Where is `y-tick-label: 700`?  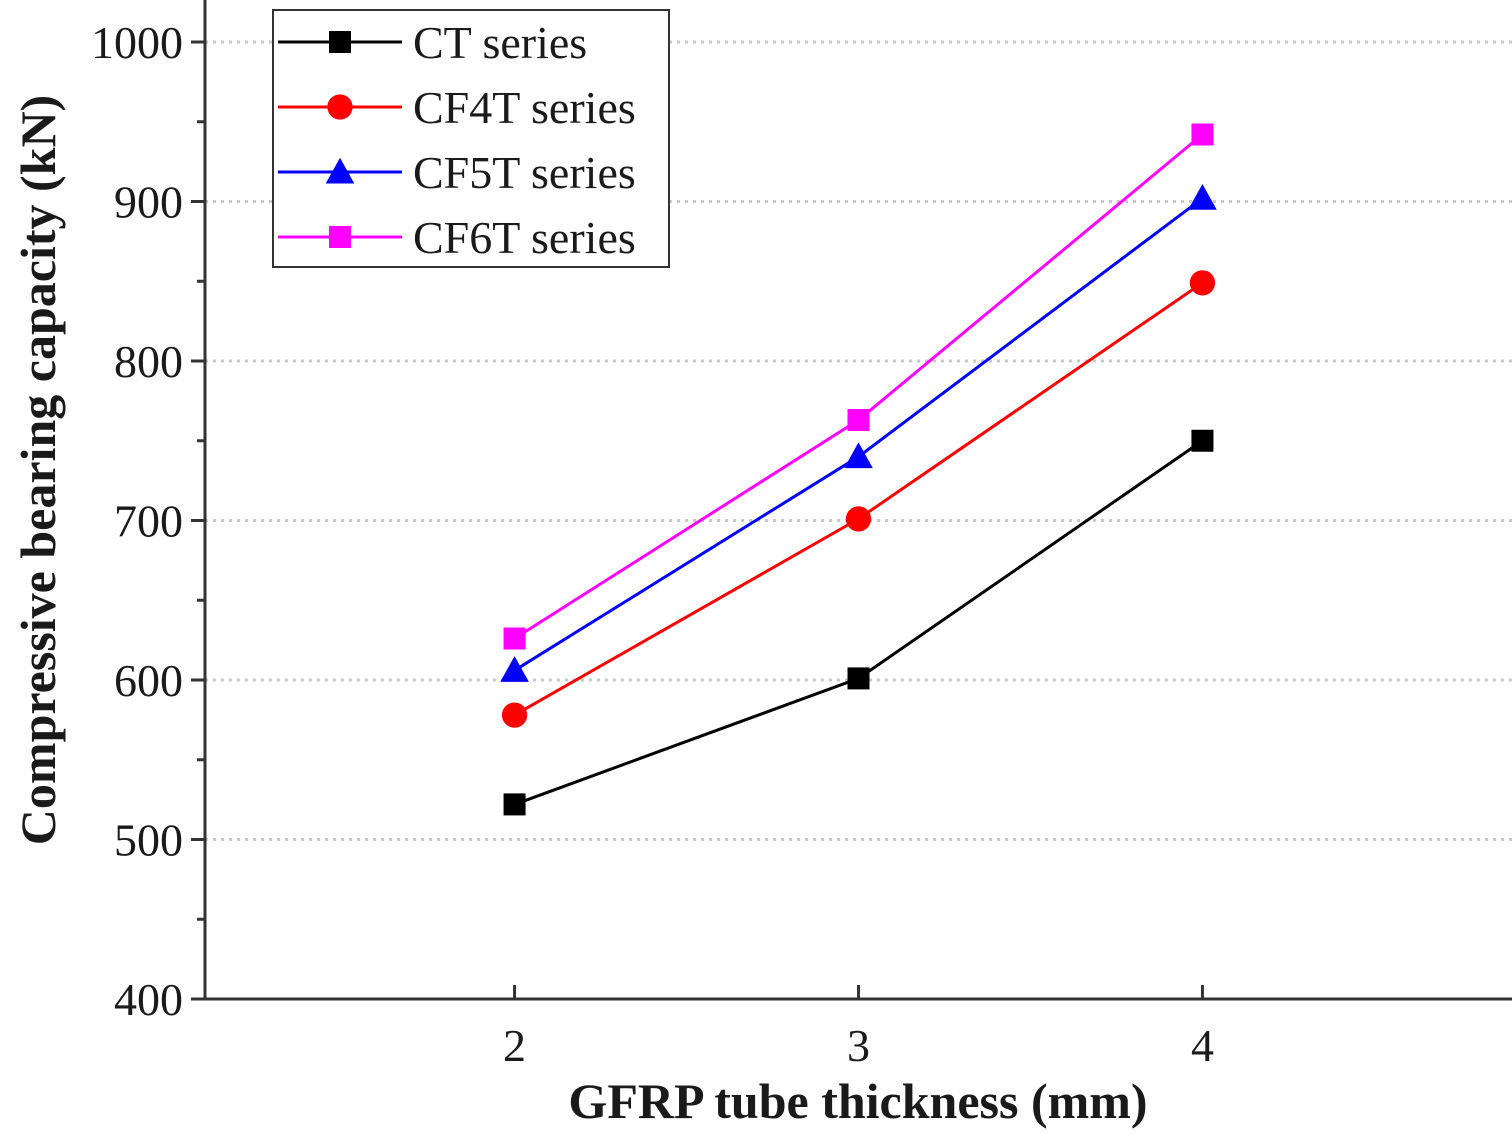
y-tick-label: 700 is located at coordinates (148, 521).